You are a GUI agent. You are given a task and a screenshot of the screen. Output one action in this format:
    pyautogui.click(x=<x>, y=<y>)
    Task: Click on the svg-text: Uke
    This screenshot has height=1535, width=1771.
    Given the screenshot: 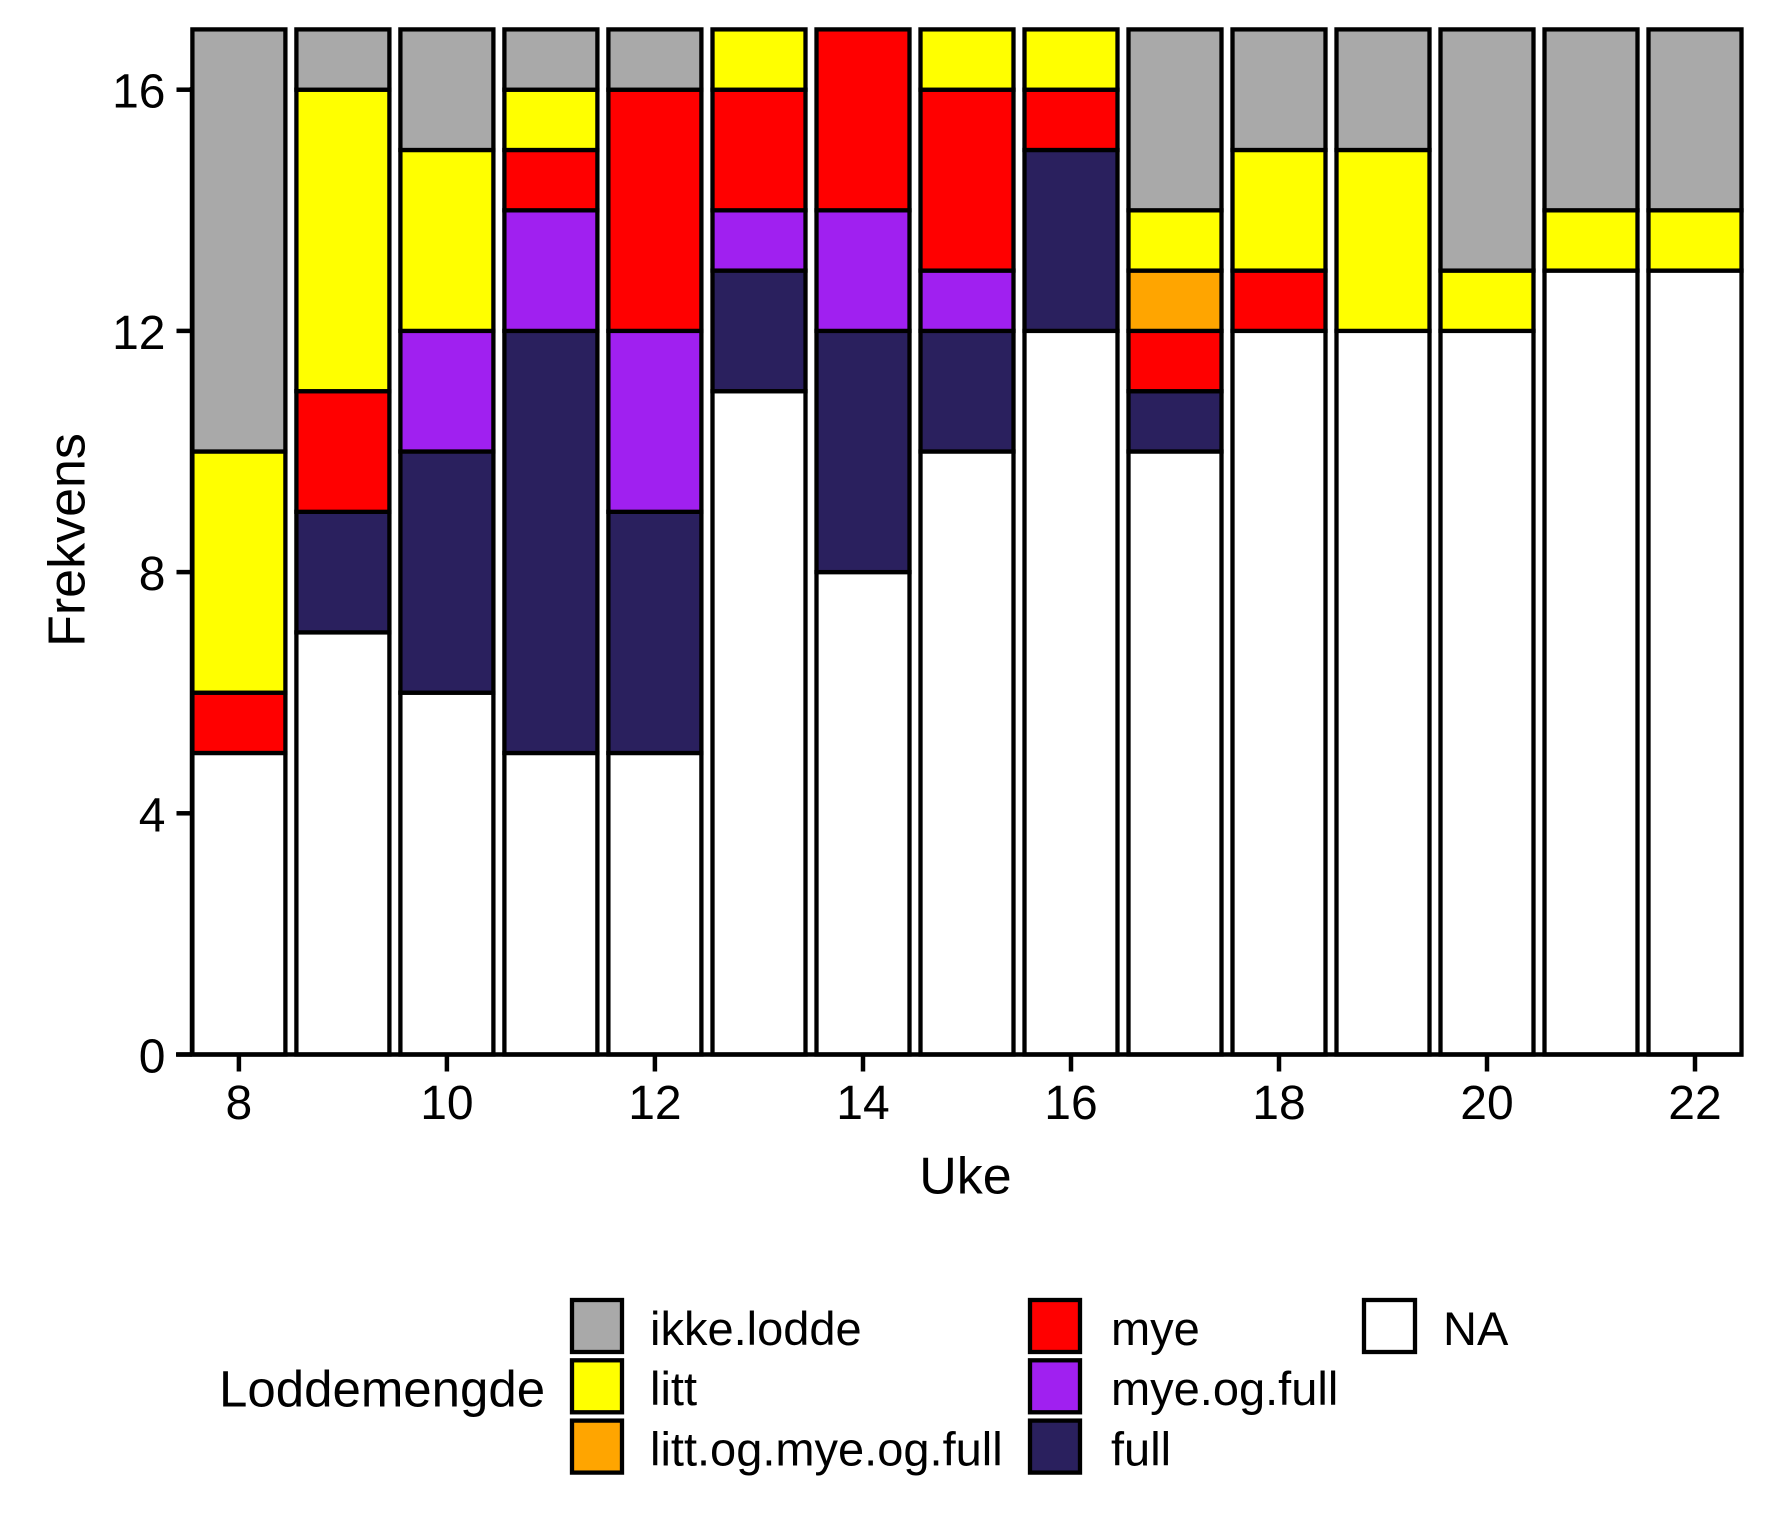 What is the action you would take?
    pyautogui.click(x=965, y=1177)
    